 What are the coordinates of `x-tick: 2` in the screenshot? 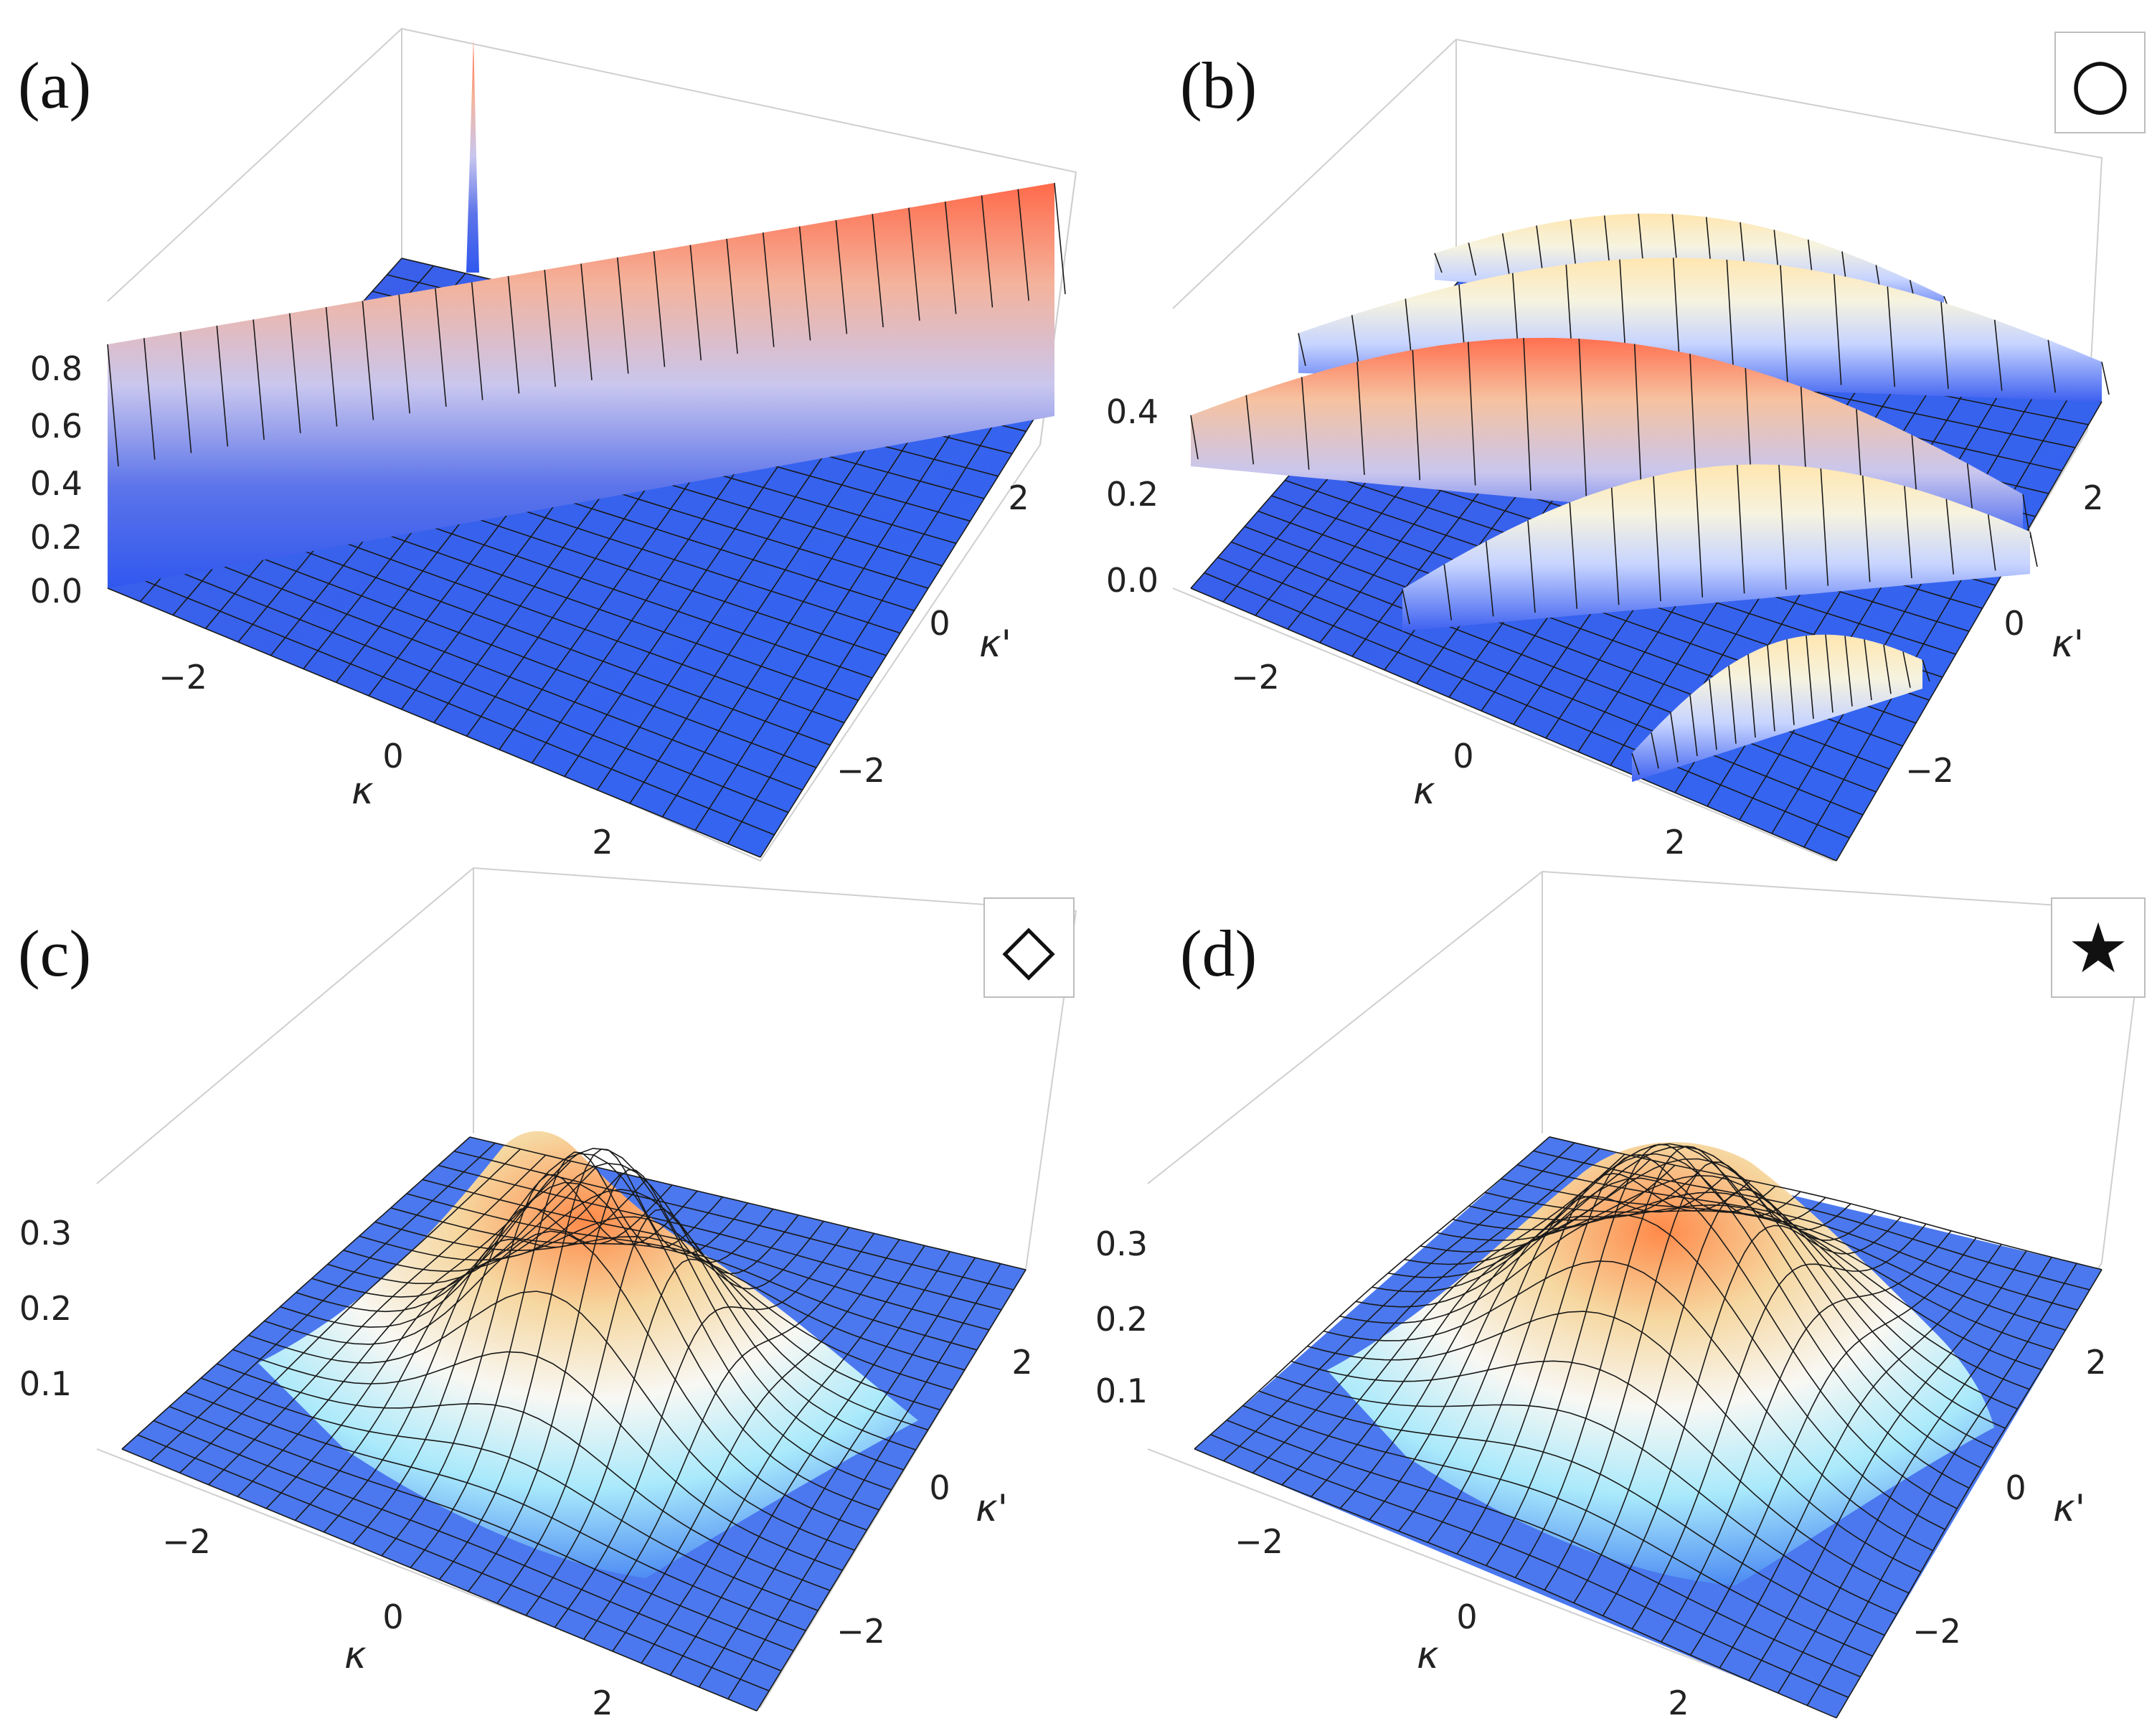 It's located at (602, 842).